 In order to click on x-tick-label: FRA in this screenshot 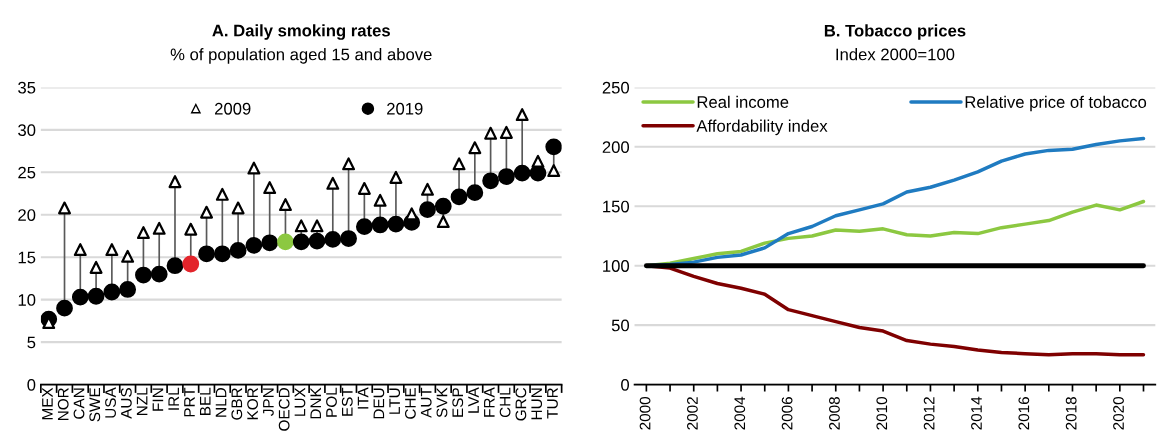, I will do `click(489, 402)`.